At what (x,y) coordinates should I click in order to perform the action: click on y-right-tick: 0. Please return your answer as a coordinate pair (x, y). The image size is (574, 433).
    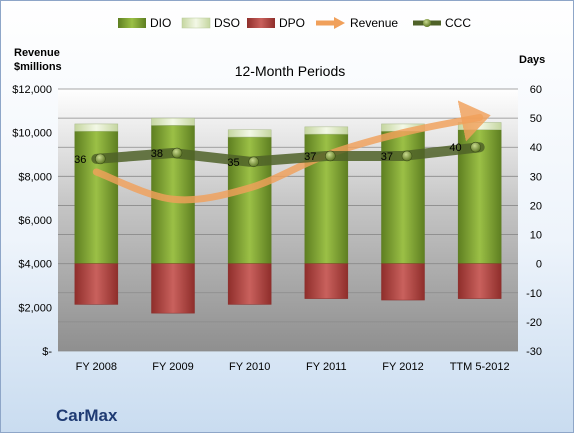
    Looking at the image, I should click on (539, 265).